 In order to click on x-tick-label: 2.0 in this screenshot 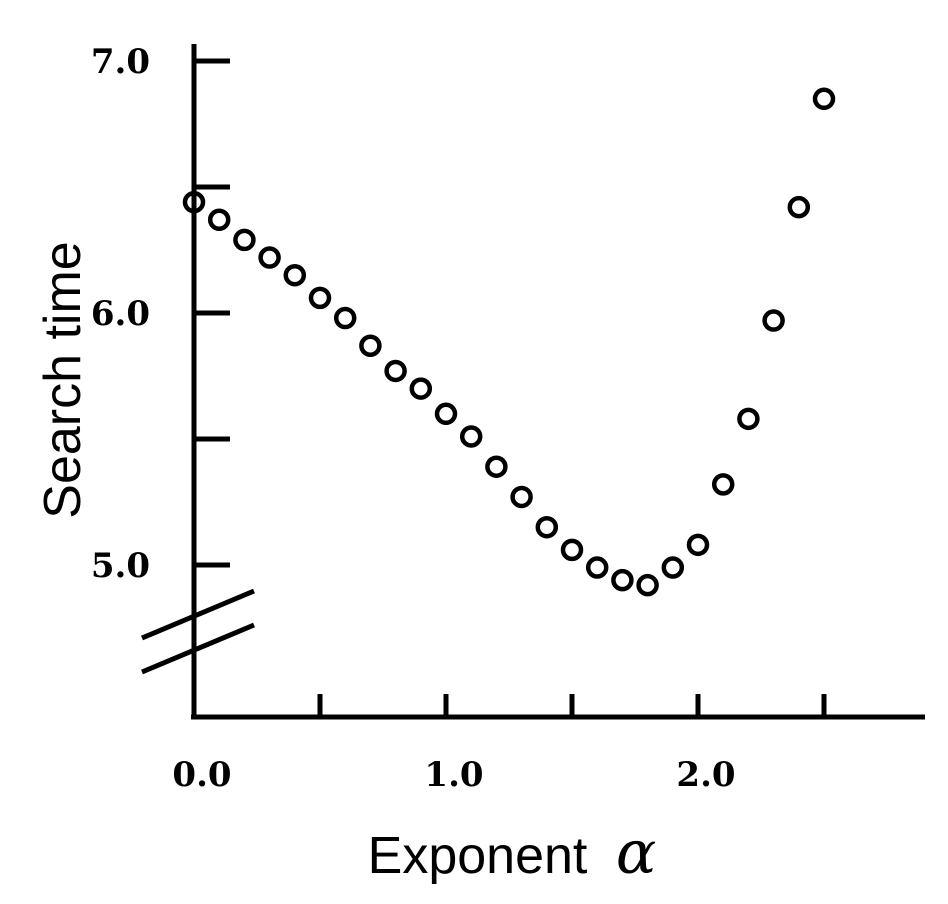, I will do `click(705, 775)`.